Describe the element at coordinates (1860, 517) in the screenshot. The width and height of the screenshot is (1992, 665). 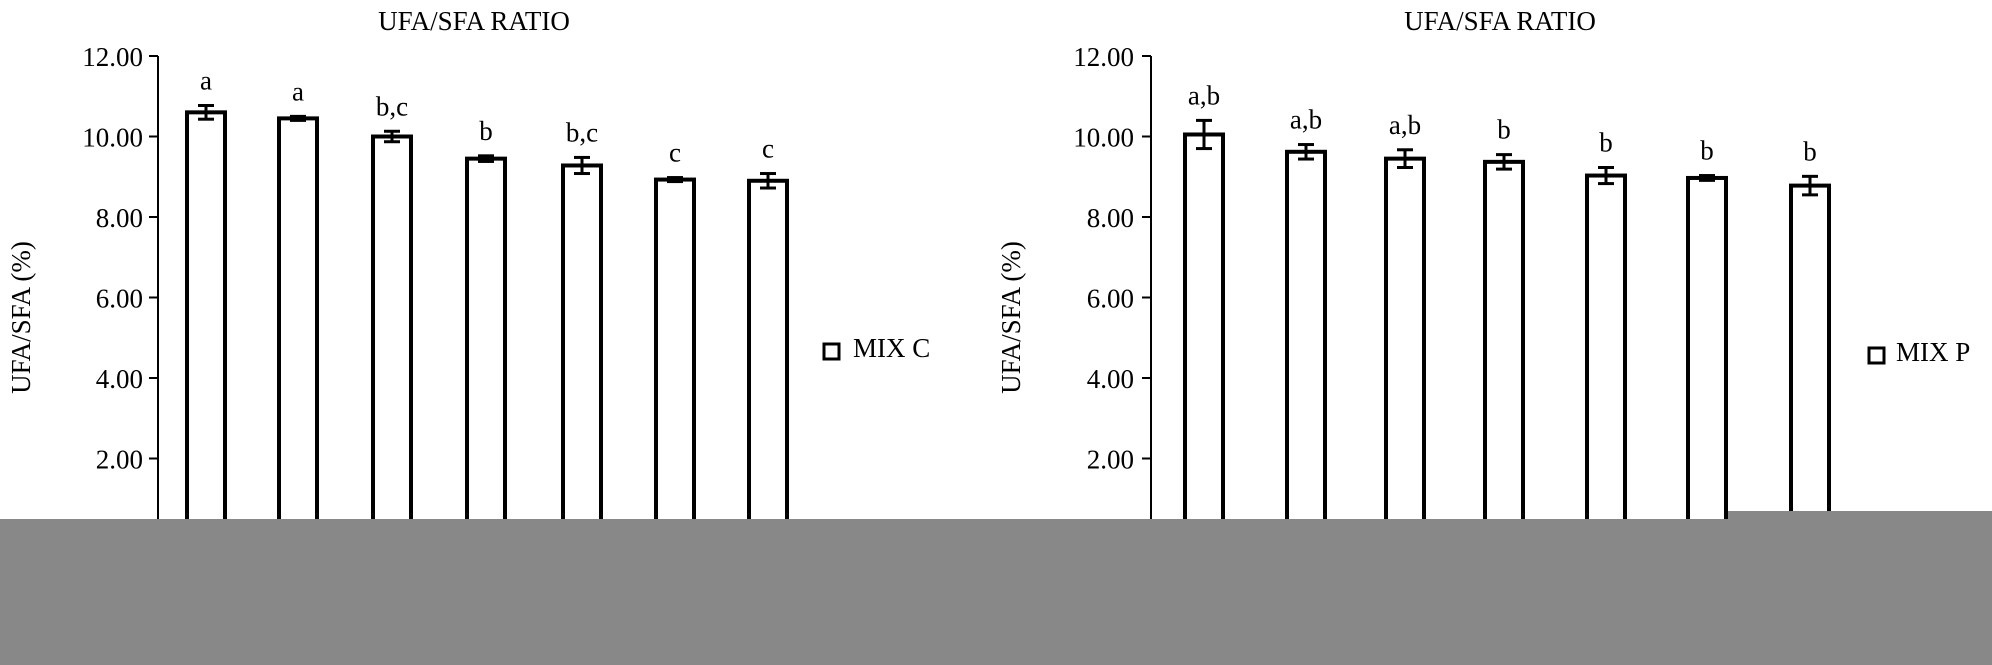
I see `occluded-region-corner` at that location.